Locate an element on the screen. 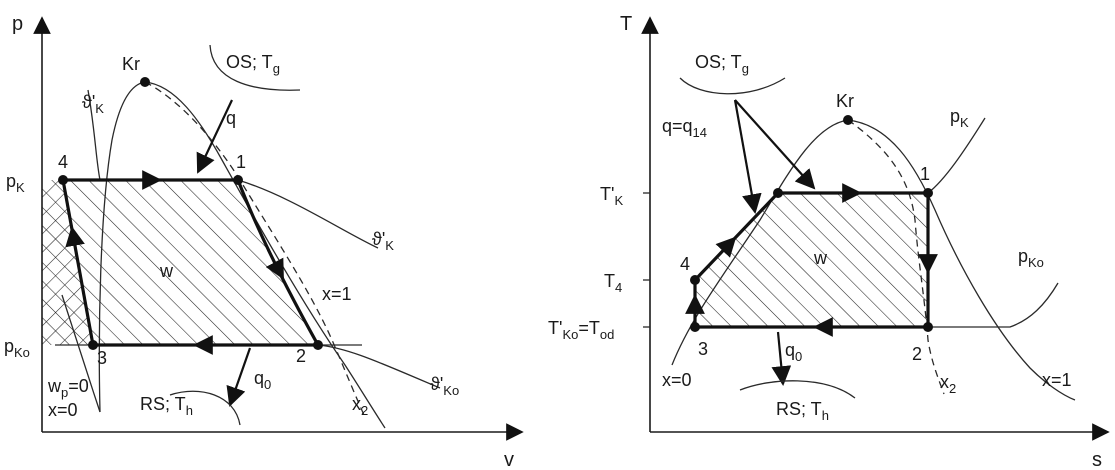 Image resolution: width=1115 pixels, height=470 pixels. isotherm-theta-ko is located at coordinates (248, 366).